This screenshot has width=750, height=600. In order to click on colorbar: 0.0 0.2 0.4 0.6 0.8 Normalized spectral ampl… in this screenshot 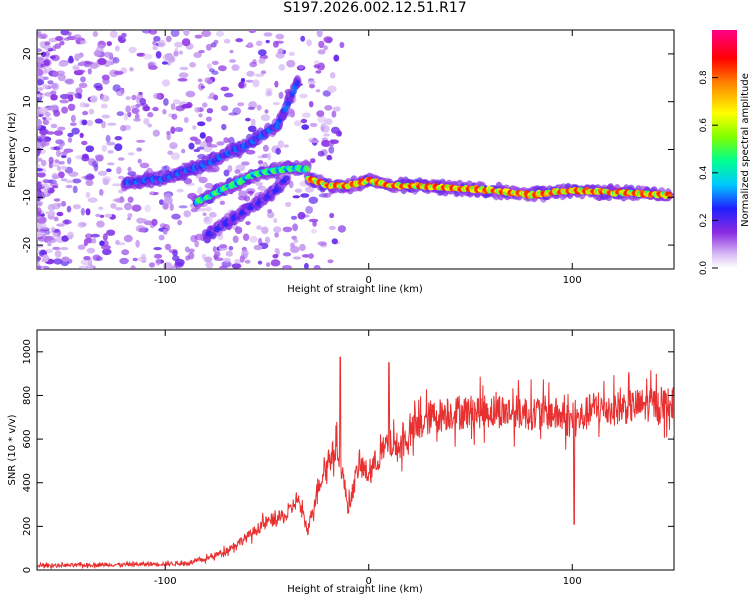, I will do `click(724, 152)`.